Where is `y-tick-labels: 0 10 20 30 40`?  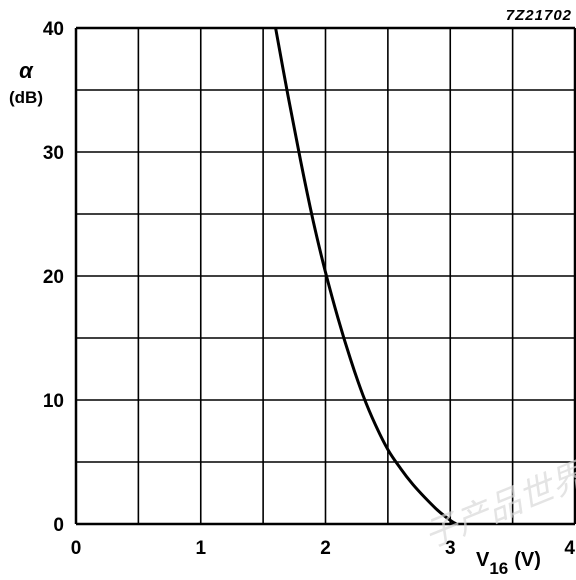 y-tick-labels: 0 10 20 30 40 is located at coordinates (53, 277).